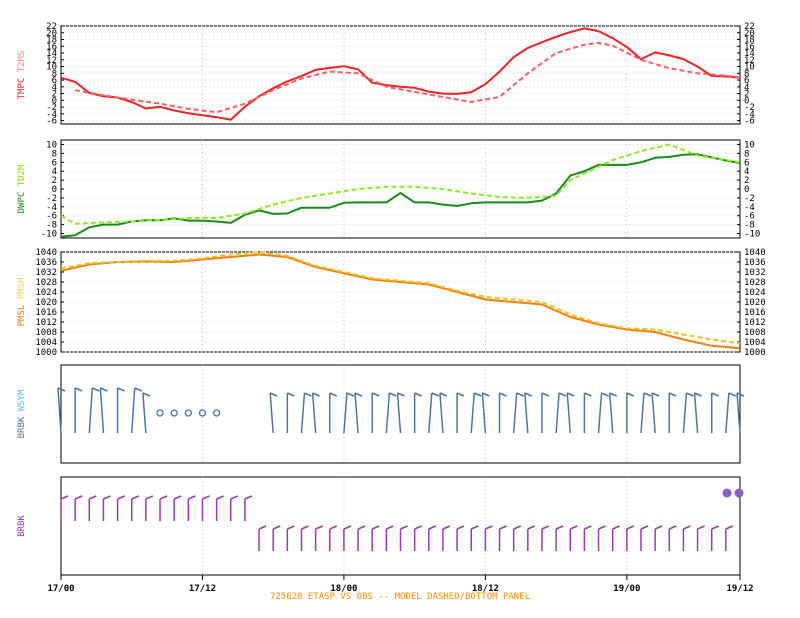 The image size is (800, 618). I want to click on series-td2m, so click(400, 184).